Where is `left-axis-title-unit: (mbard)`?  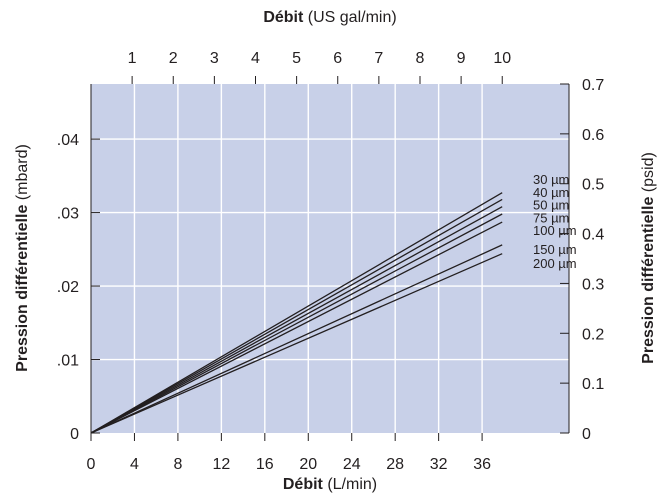 left-axis-title-unit: (mbard) is located at coordinates (22, 172).